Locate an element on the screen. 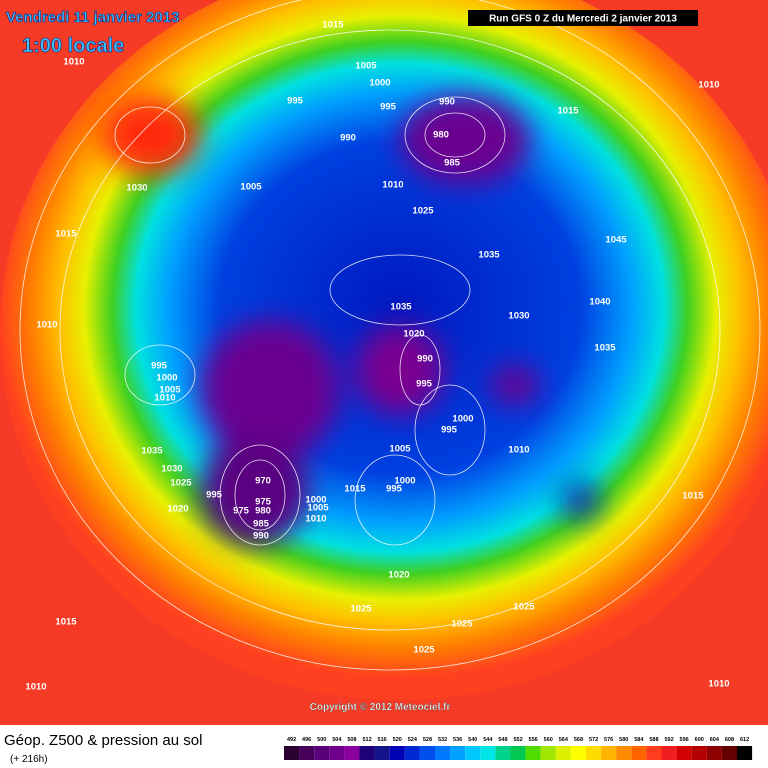 This screenshot has width=768, height=768. date-label: Vendredi 11 janvier 2013 is located at coordinates (92, 17).